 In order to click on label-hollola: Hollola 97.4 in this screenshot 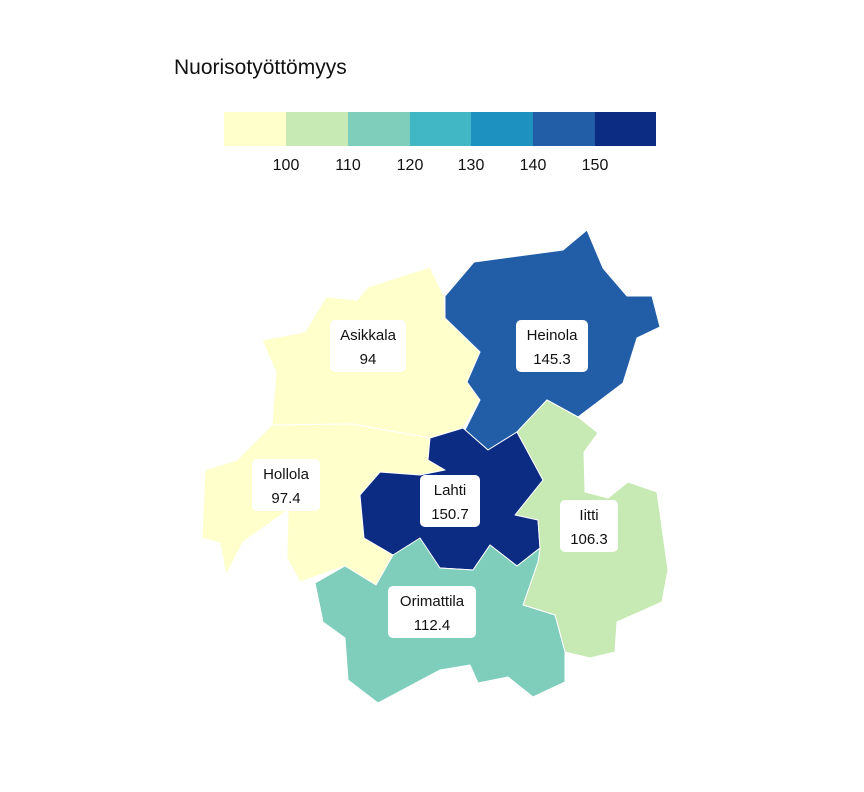, I will do `click(286, 485)`.